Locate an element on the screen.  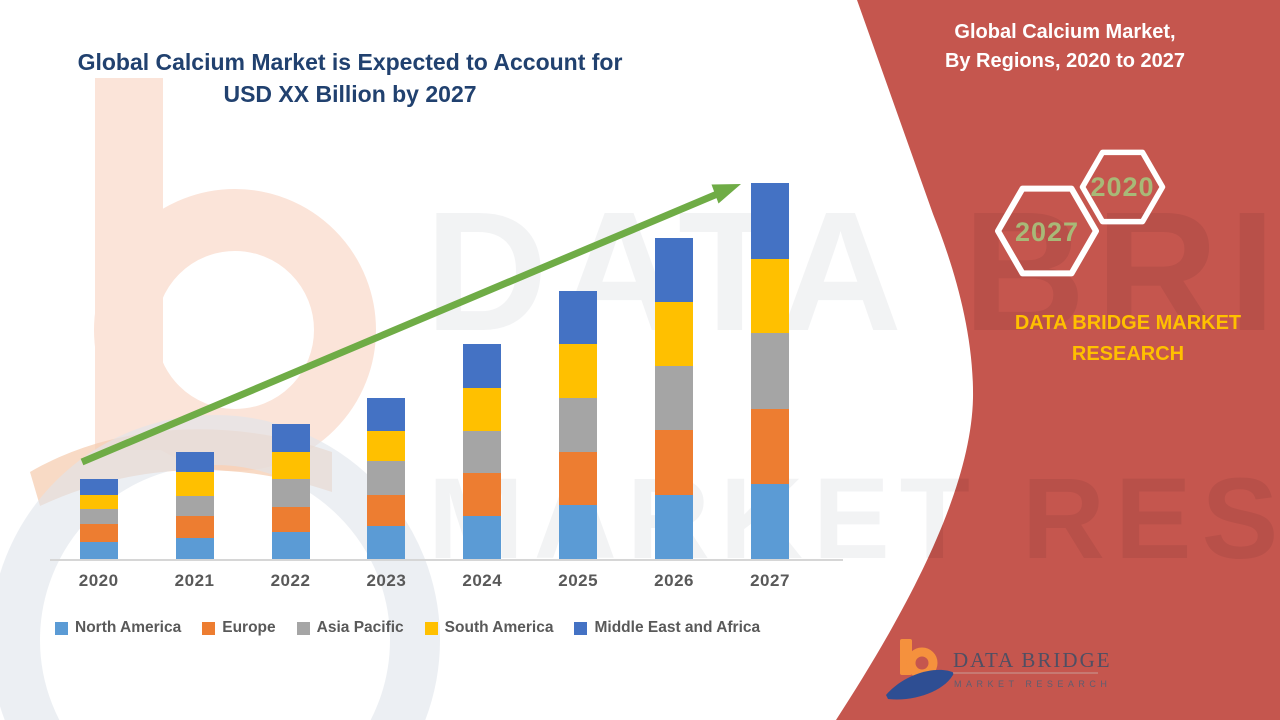
legend-item: Middle East and Africa is located at coordinates (667, 628).